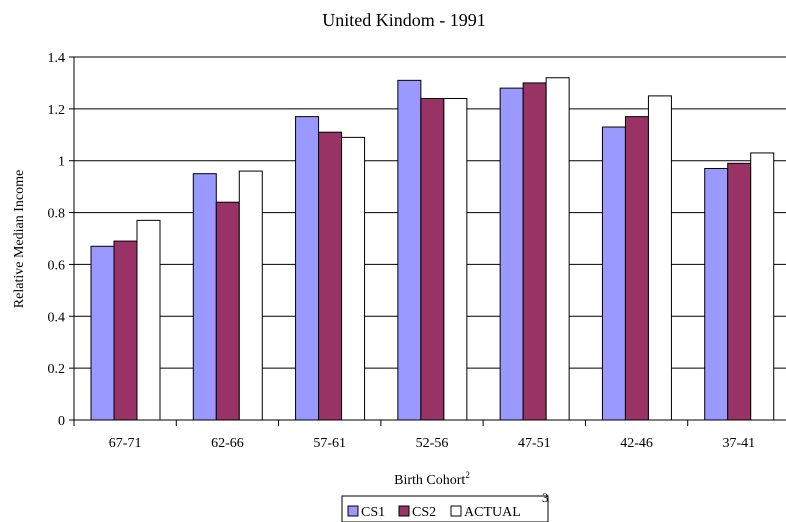 This screenshot has width=786, height=522. I want to click on x-axis-label-superscript: 2, so click(467, 475).